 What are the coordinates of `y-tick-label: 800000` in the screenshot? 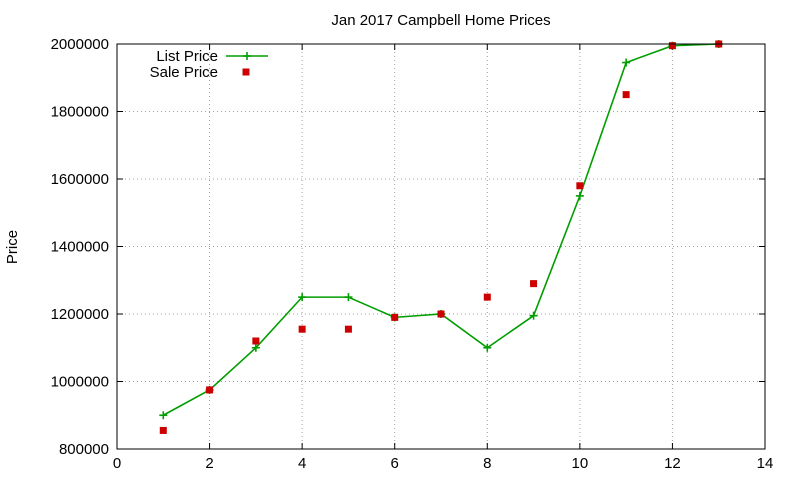 It's located at (84, 449).